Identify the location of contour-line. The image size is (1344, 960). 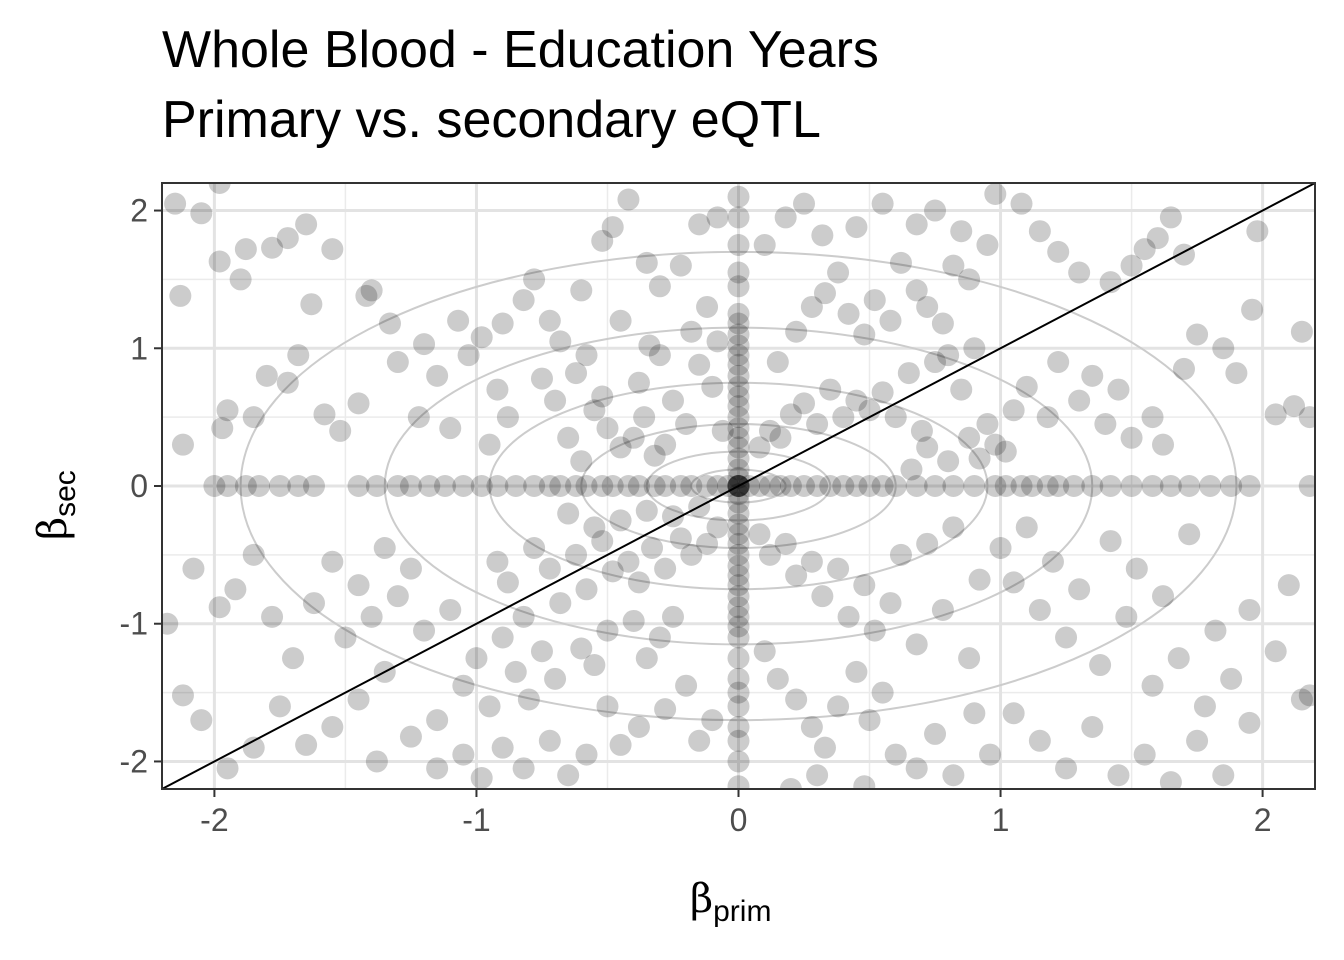
(738, 486).